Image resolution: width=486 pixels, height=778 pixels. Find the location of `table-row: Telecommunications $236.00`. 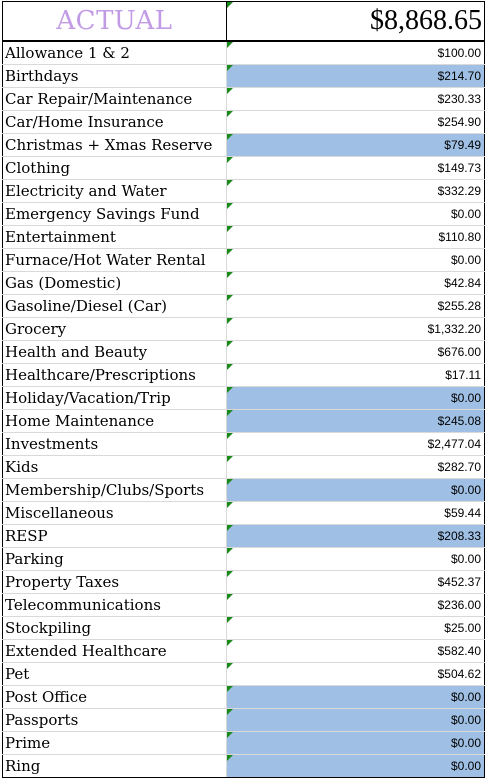

table-row: Telecommunications $236.00 is located at coordinates (243, 605).